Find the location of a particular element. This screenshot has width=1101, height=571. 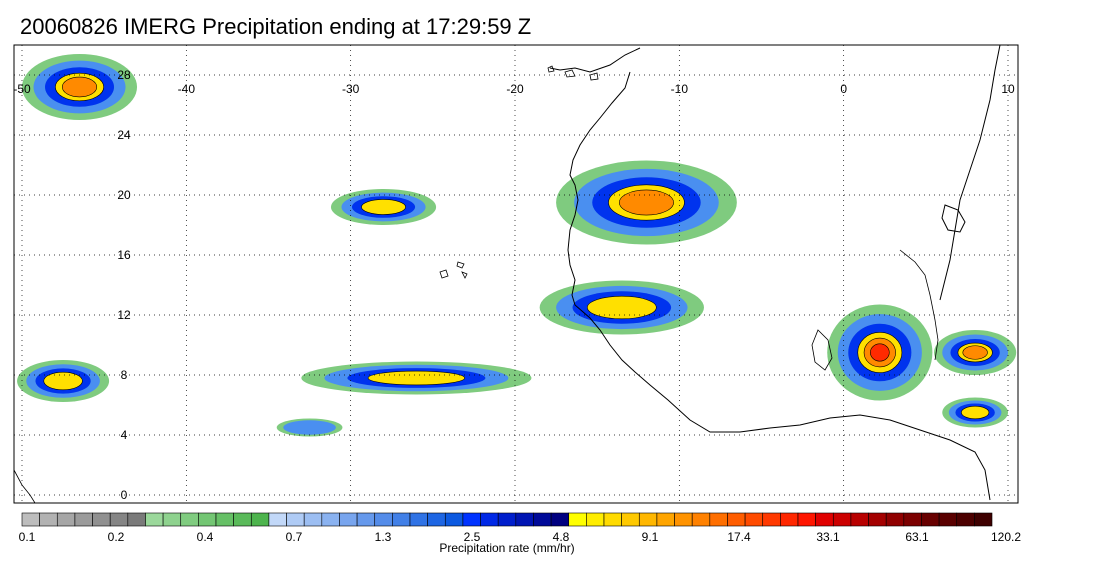

east-edge-5n-system is located at coordinates (975, 412).